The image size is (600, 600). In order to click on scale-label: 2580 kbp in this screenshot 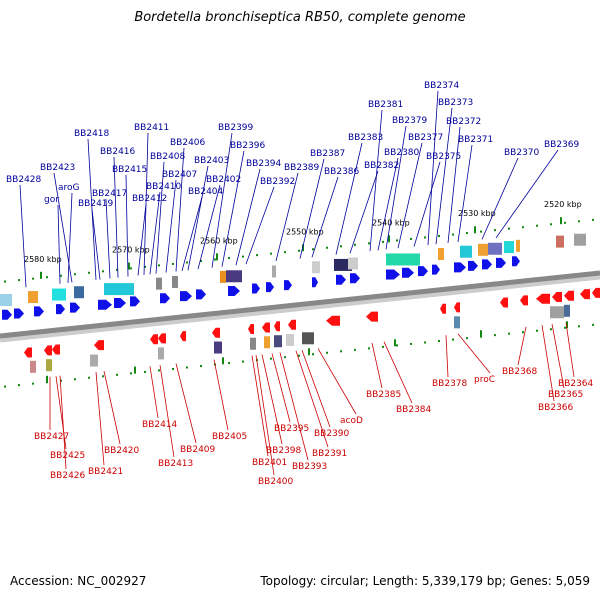, I will do `click(43, 259)`.